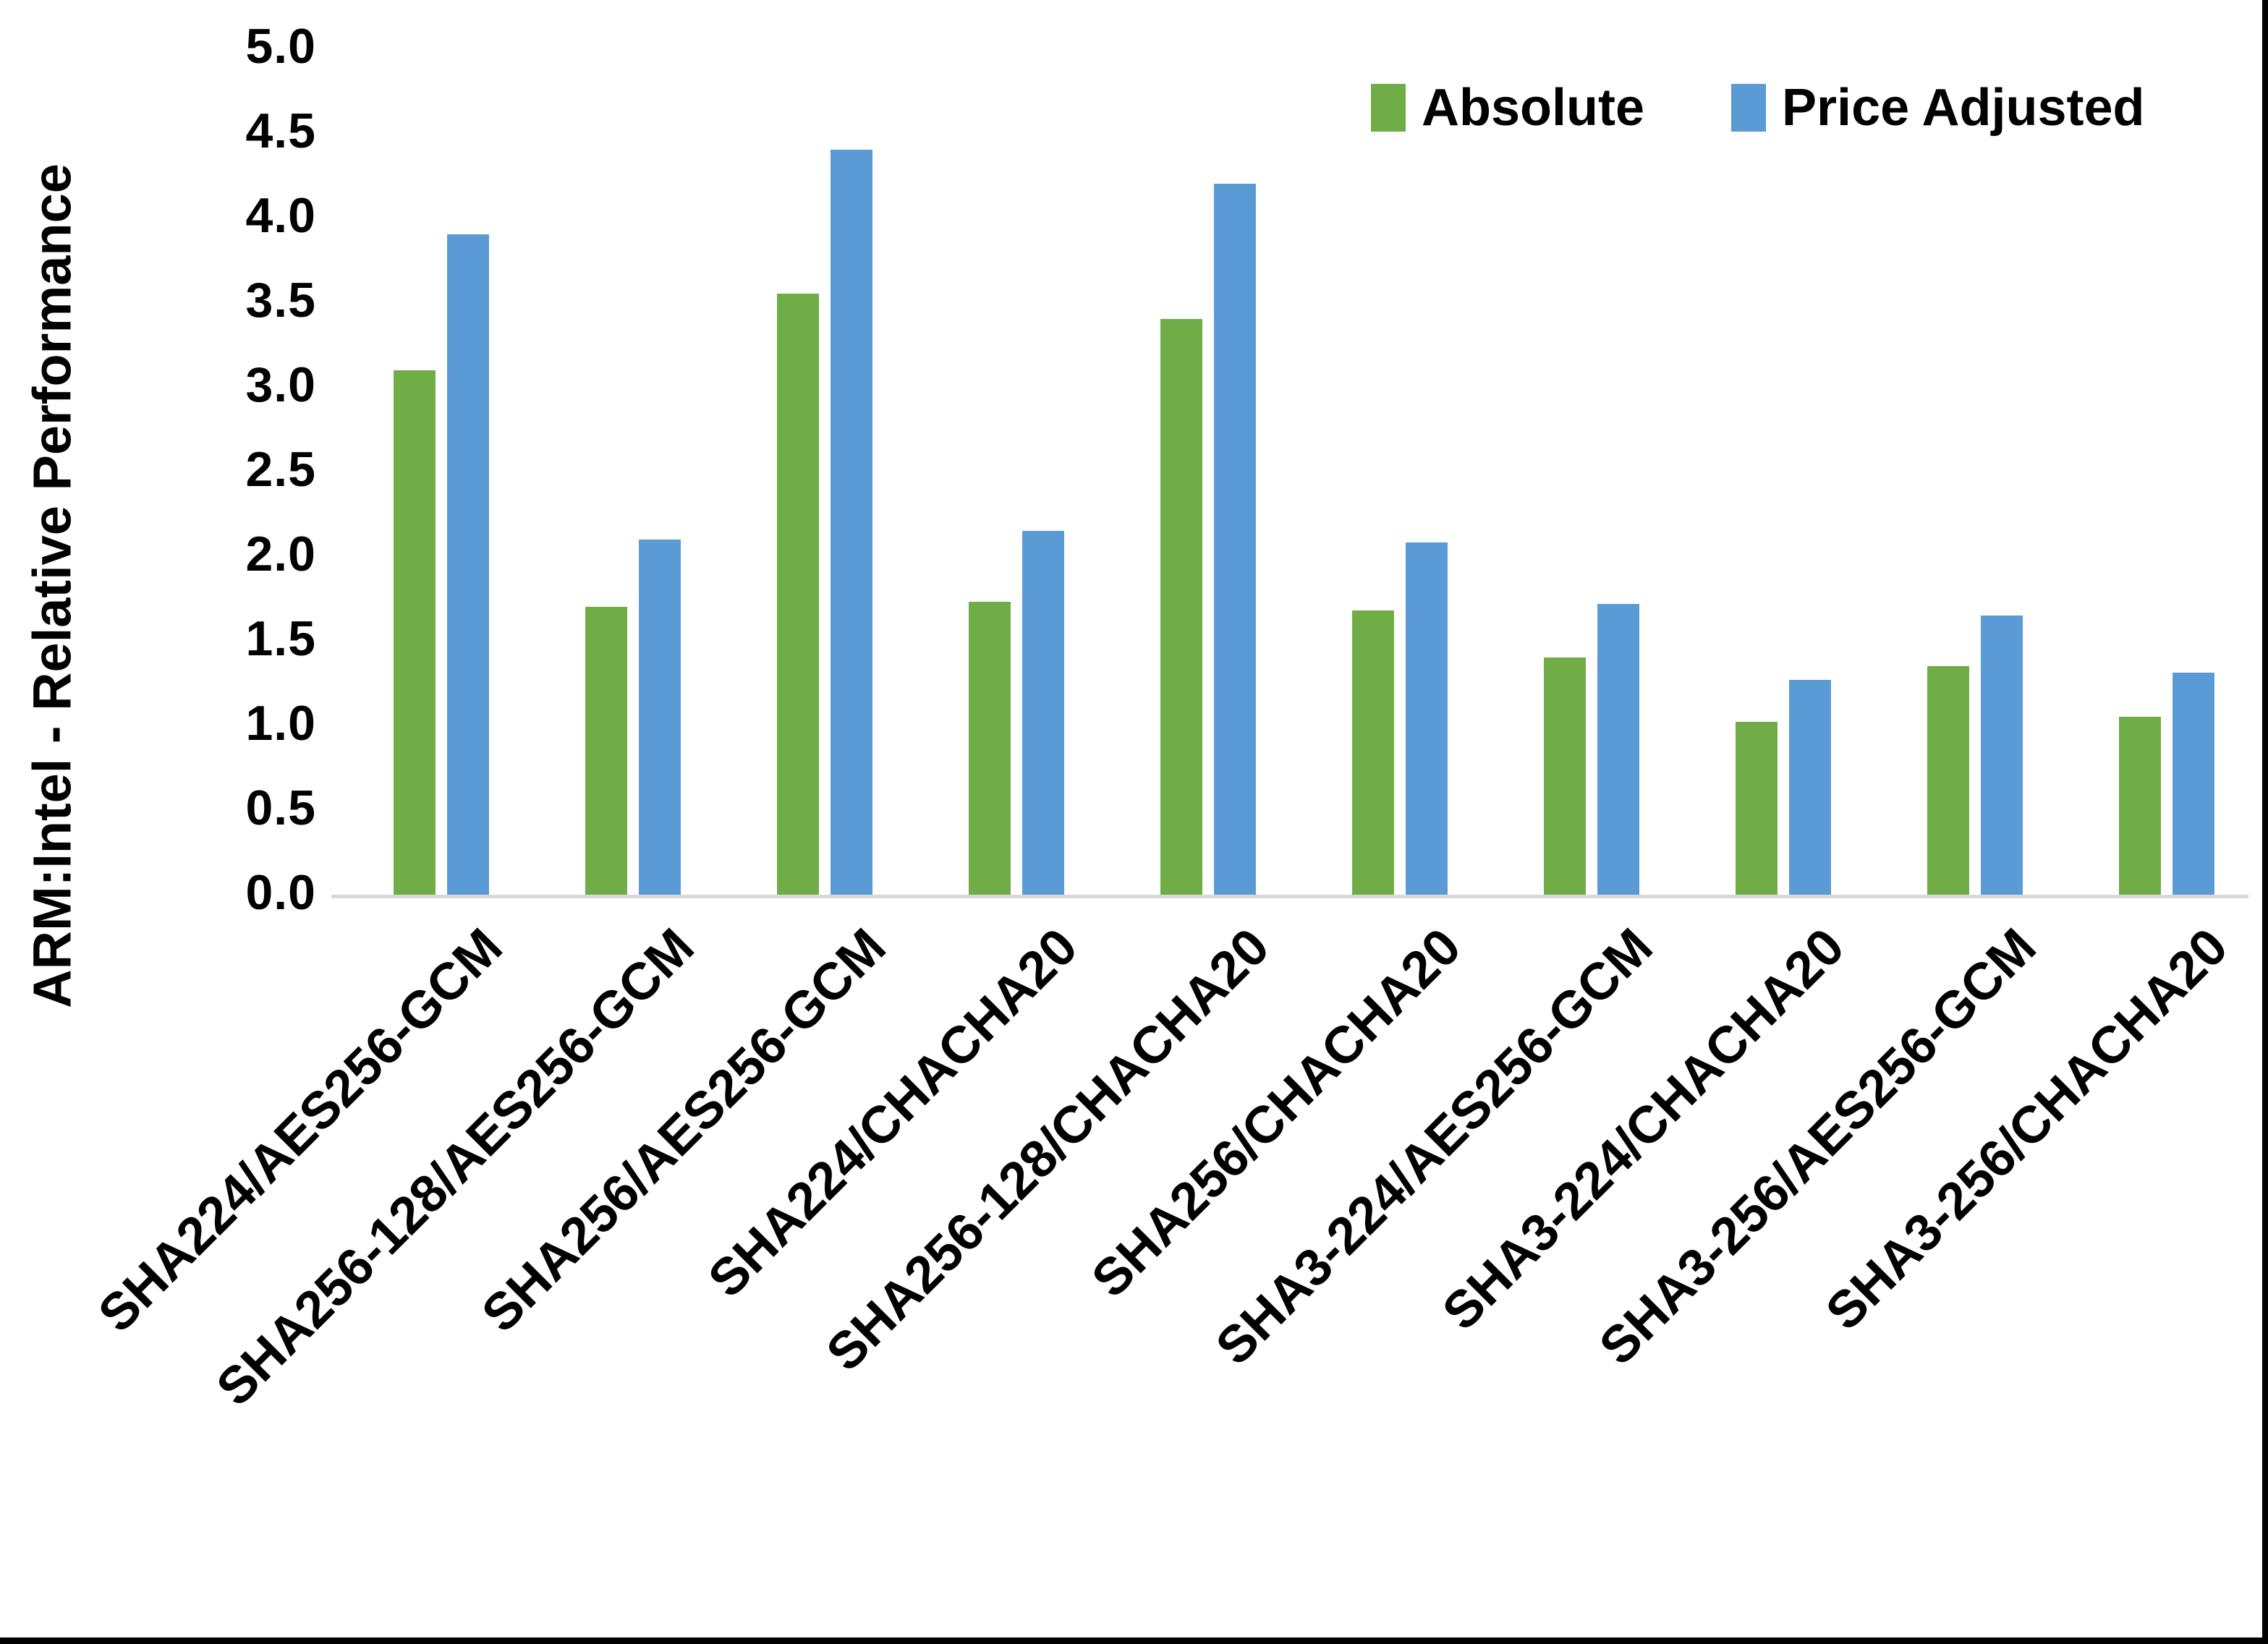  What do you see at coordinates (1388, 108) in the screenshot?
I see `legend-swatch-absolute` at bounding box center [1388, 108].